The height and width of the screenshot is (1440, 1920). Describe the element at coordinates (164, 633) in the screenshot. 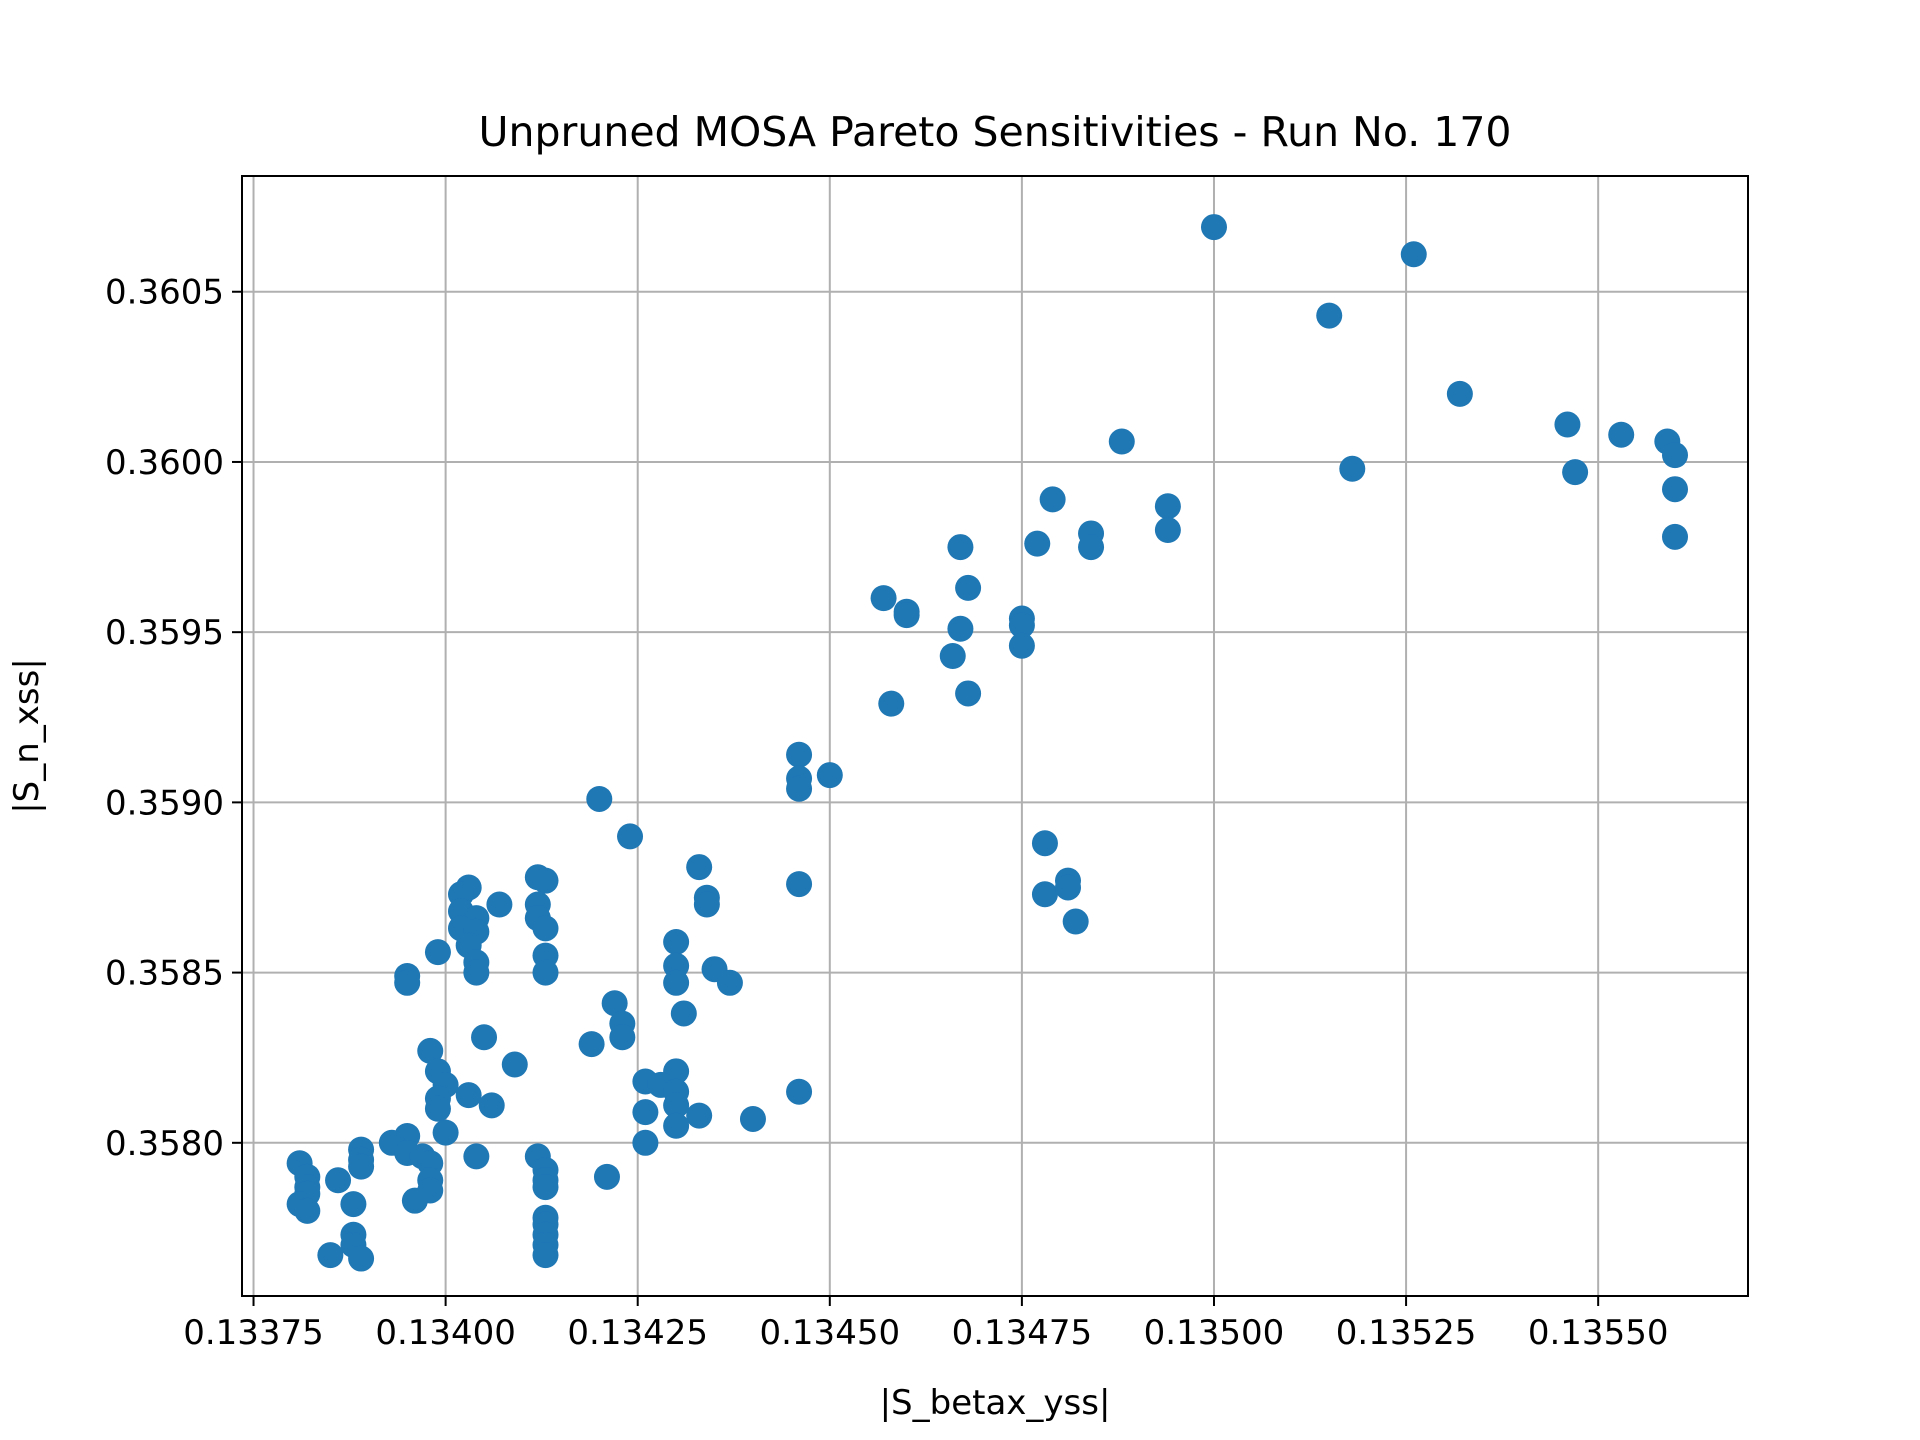

I see `y-tick-label: 0.3595` at that location.